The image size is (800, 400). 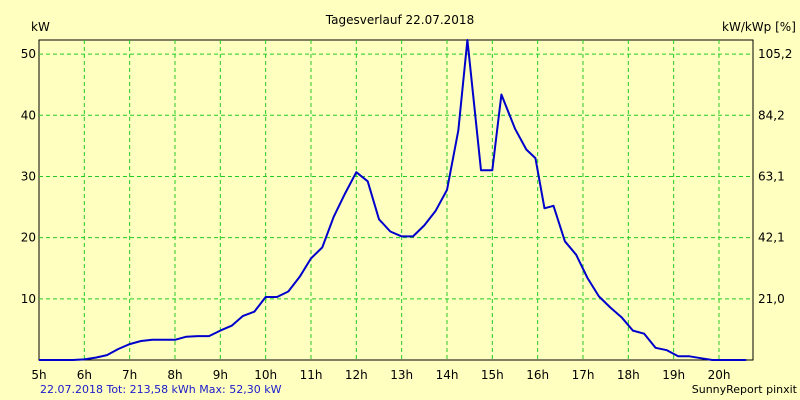 What do you see at coordinates (447, 375) in the screenshot?
I see `x-tick-label: 14h` at bounding box center [447, 375].